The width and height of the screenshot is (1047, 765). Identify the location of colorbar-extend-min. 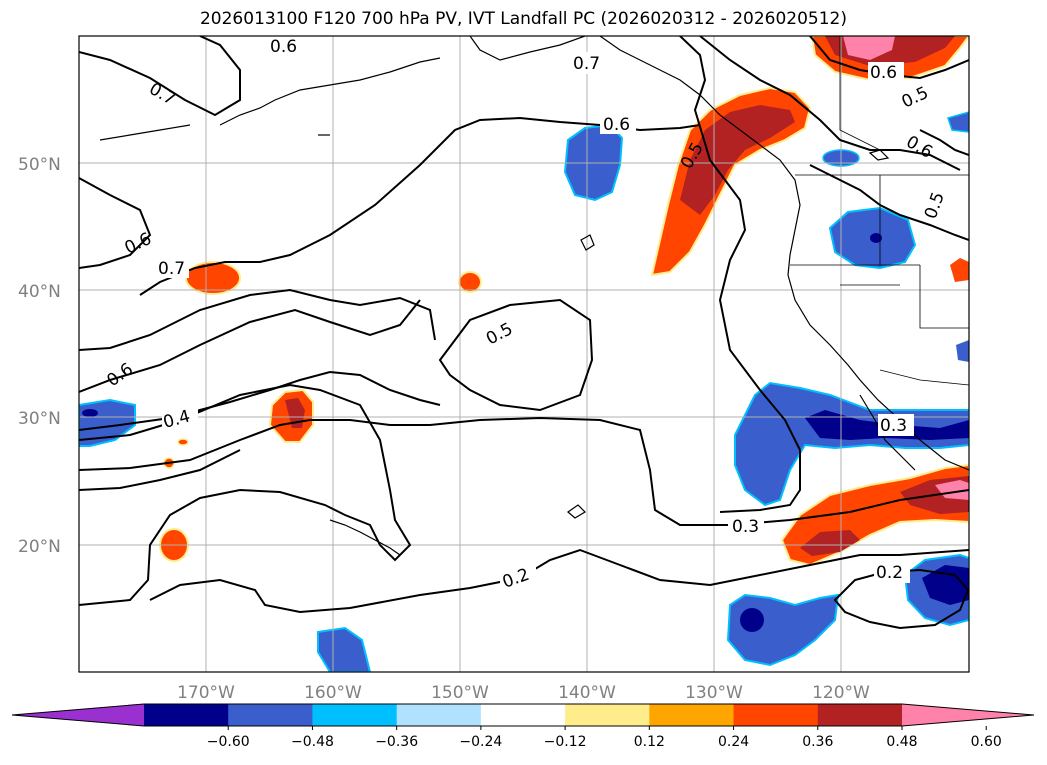
(78, 715).